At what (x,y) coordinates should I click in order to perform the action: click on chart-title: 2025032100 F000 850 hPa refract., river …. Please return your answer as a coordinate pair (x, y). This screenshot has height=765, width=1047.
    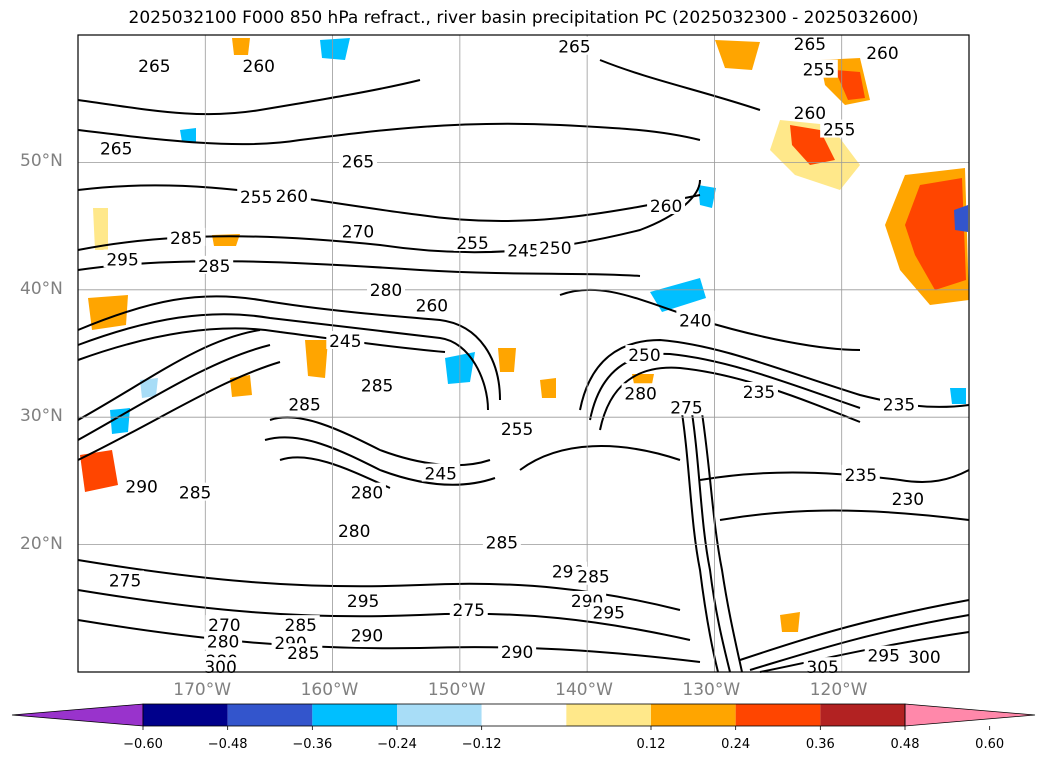
    Looking at the image, I should click on (523, 18).